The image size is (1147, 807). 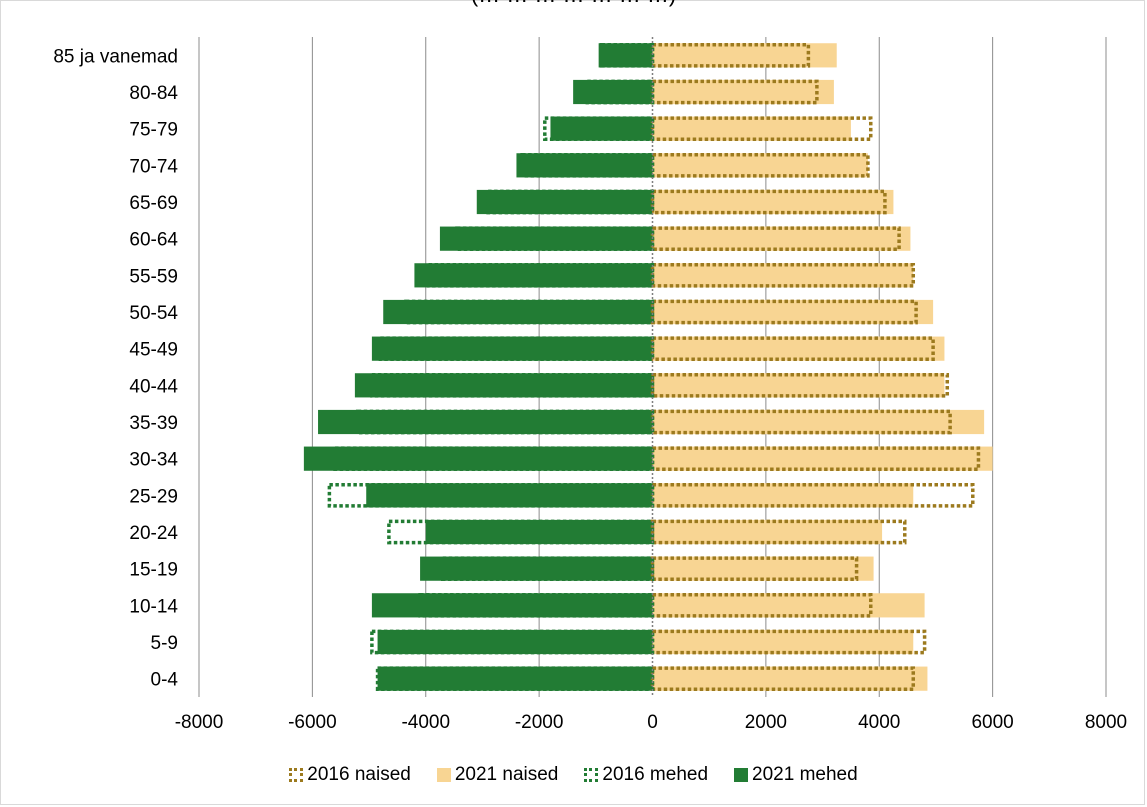 I want to click on y-tick-label-10: 50-54, so click(x=153, y=313).